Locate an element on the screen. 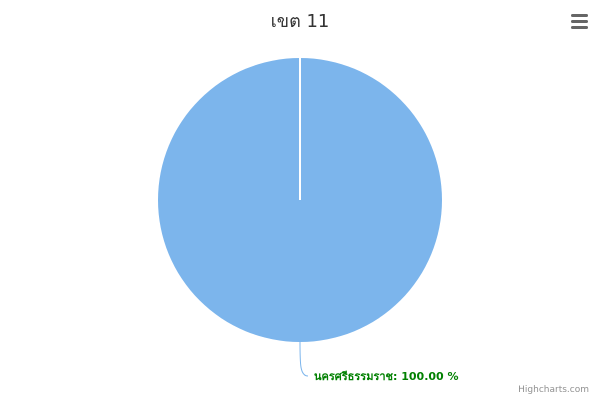  credits-link: Highcharts.com is located at coordinates (553, 390).